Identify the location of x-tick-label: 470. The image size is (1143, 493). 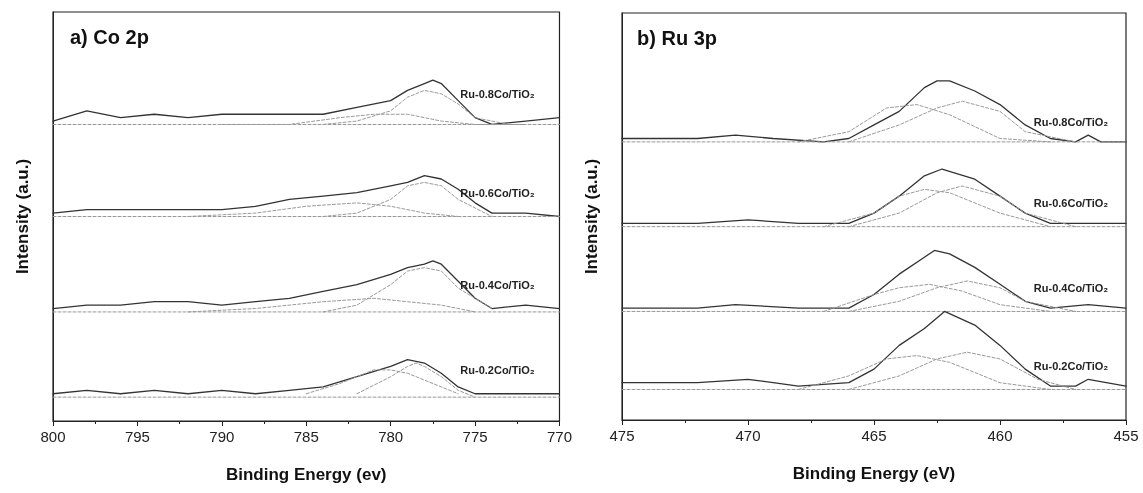
(748, 435).